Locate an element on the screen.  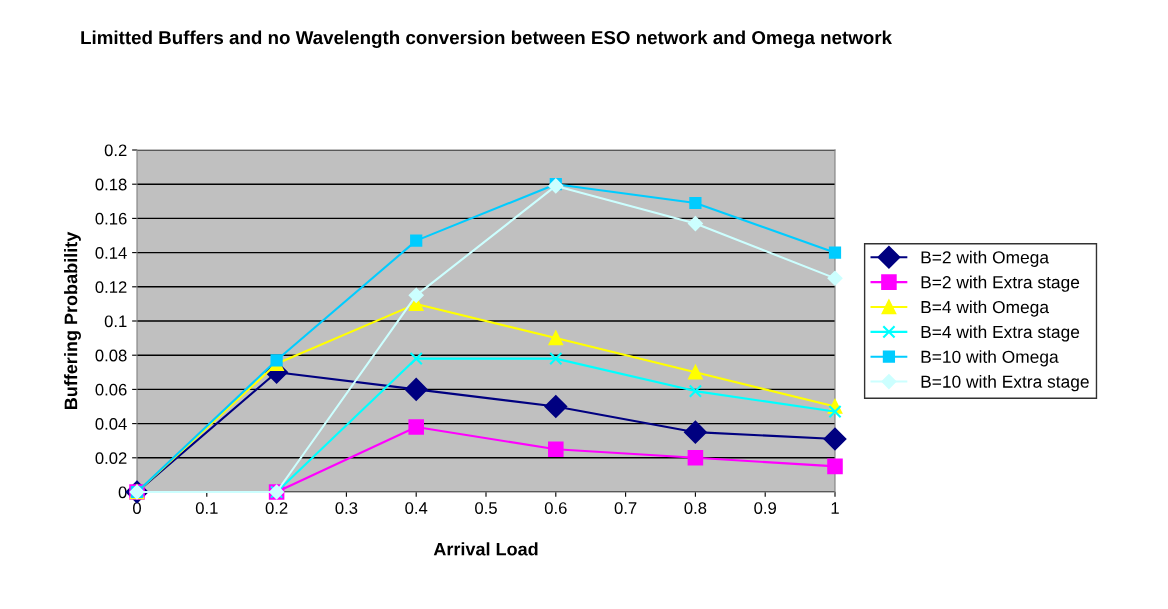
x-tick-label: 0.4 is located at coordinates (416, 508).